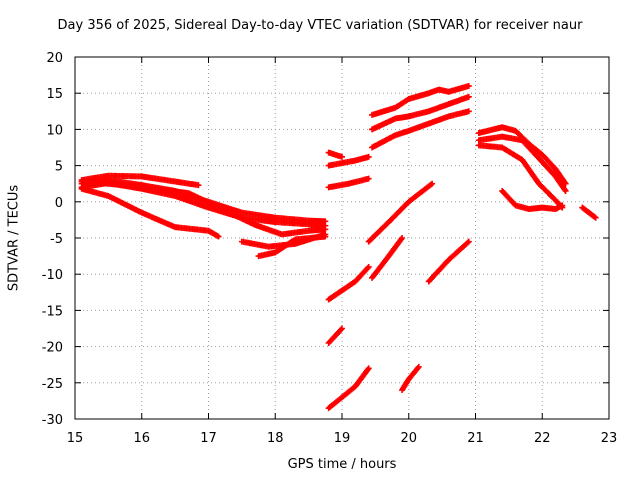 The width and height of the screenshot is (640, 480). I want to click on x-tick-label: 23, so click(609, 438).